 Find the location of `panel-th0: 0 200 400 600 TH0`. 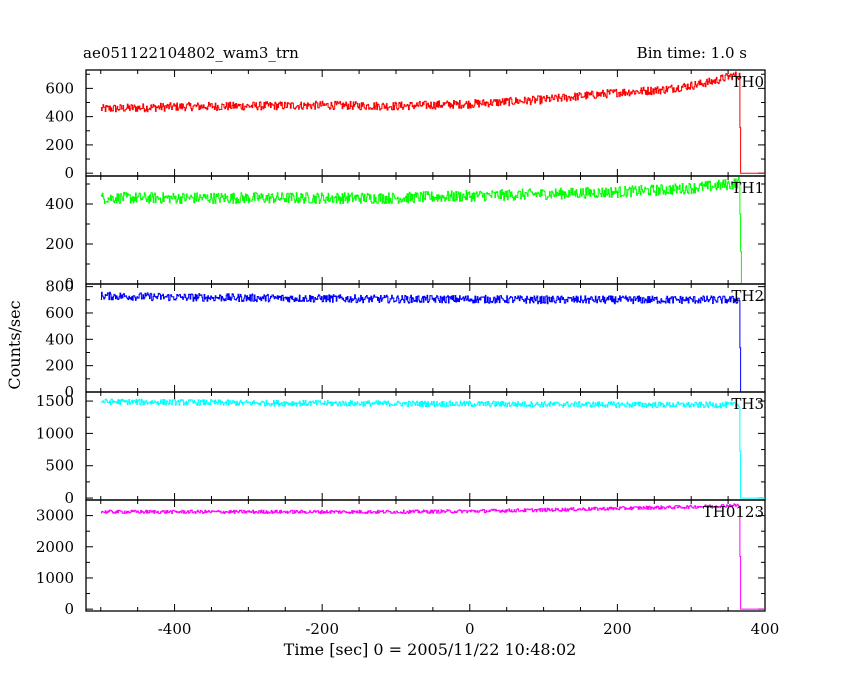

panel-th0: 0 200 400 600 TH0 is located at coordinates (405, 125).